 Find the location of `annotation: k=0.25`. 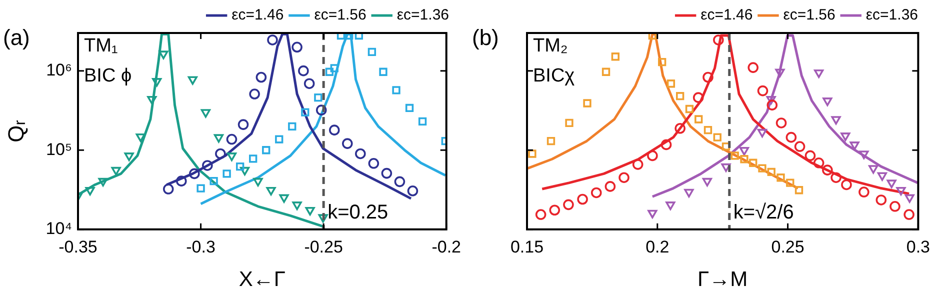

annotation: k=0.25 is located at coordinates (358, 213).